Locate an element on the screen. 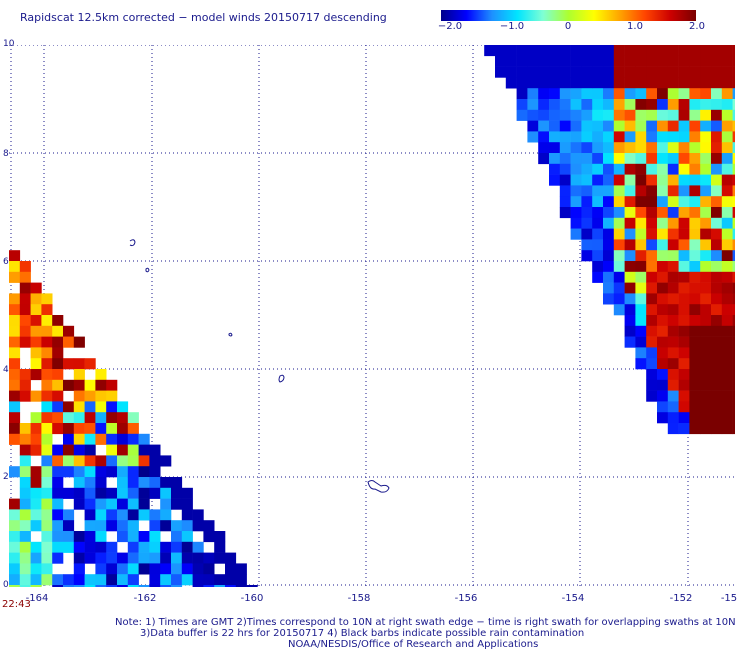 The height and width of the screenshot is (650, 740). island-outline is located at coordinates (281, 378).